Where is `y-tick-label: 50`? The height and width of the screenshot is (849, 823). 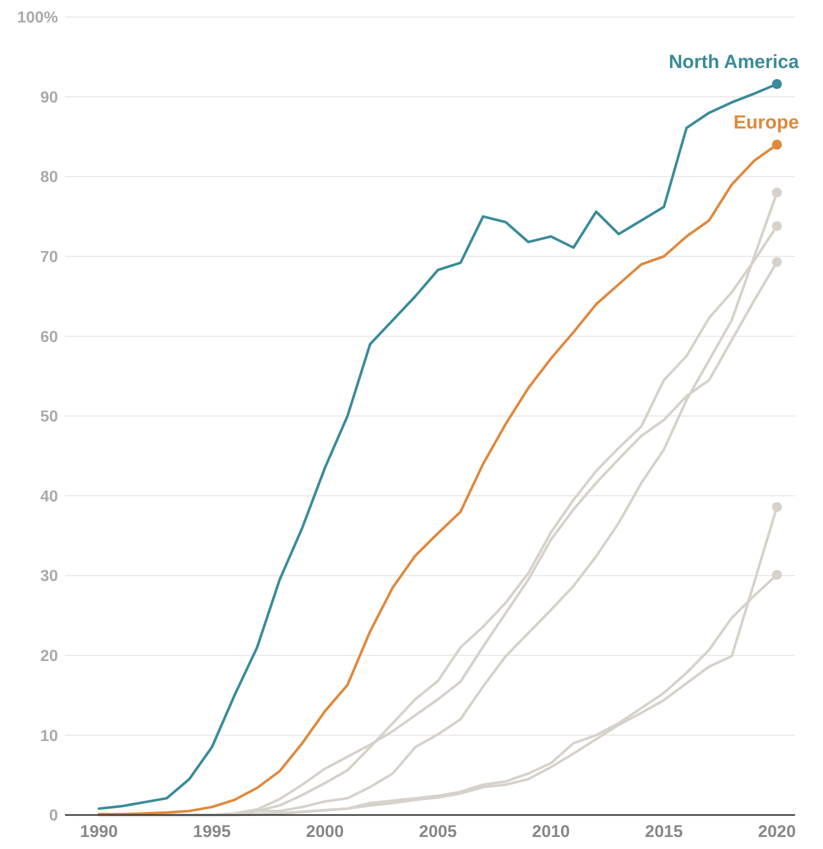 y-tick-label: 50 is located at coordinates (49, 417).